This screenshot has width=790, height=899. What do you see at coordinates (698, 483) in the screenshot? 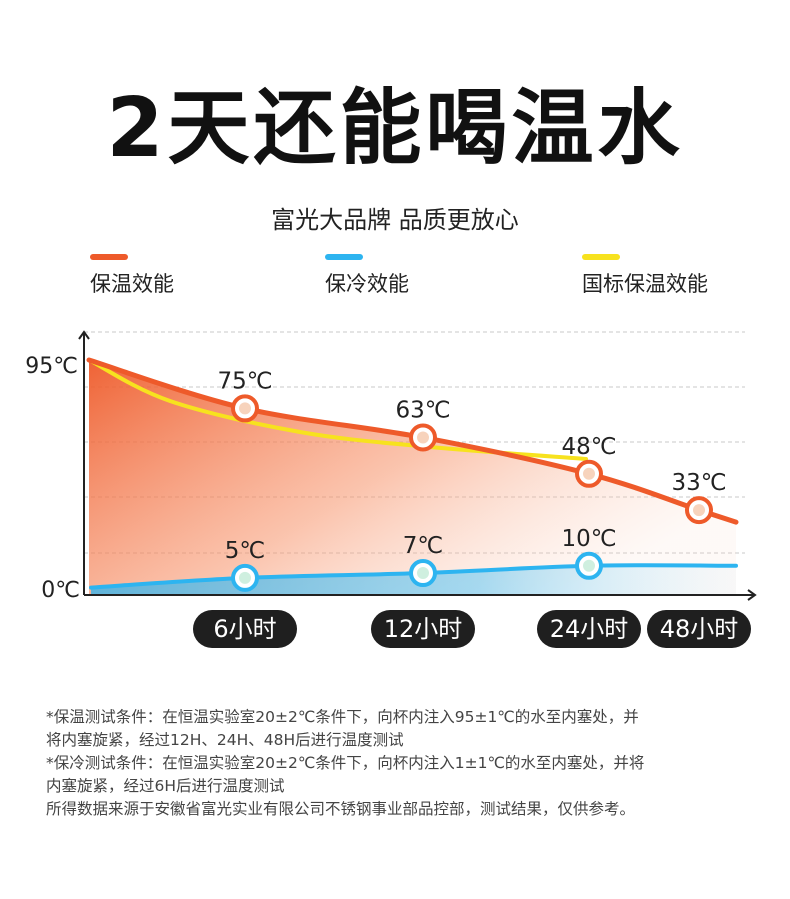
I see `hot-data-label: 33℃` at bounding box center [698, 483].